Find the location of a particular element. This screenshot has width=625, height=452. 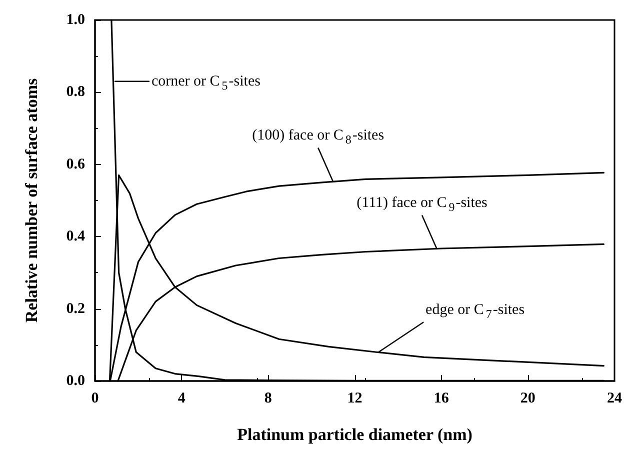

y-axis-title: Relative number of surface atoms is located at coordinates (31, 200).